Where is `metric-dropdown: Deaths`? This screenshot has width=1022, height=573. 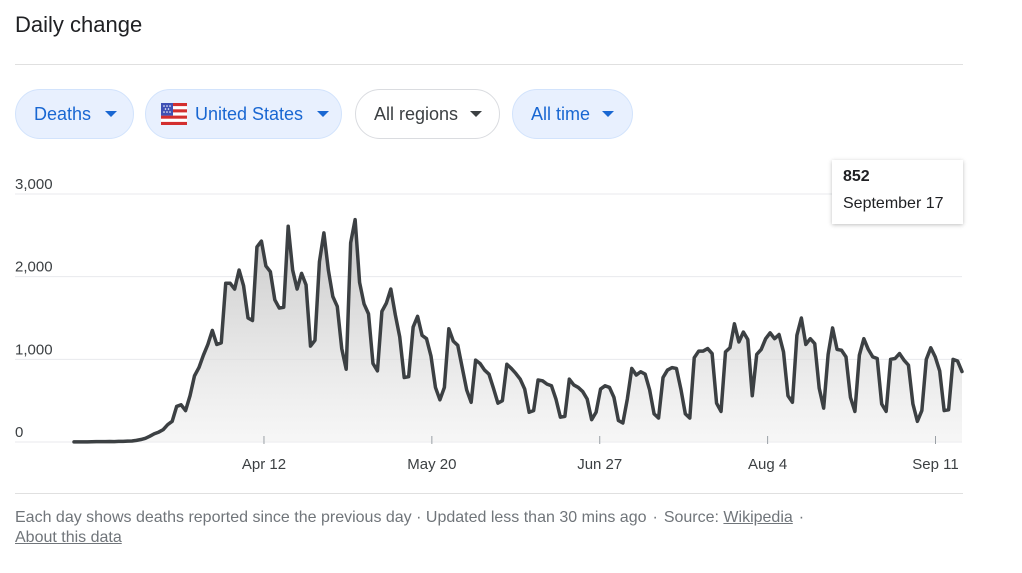 metric-dropdown: Deaths is located at coordinates (74, 114).